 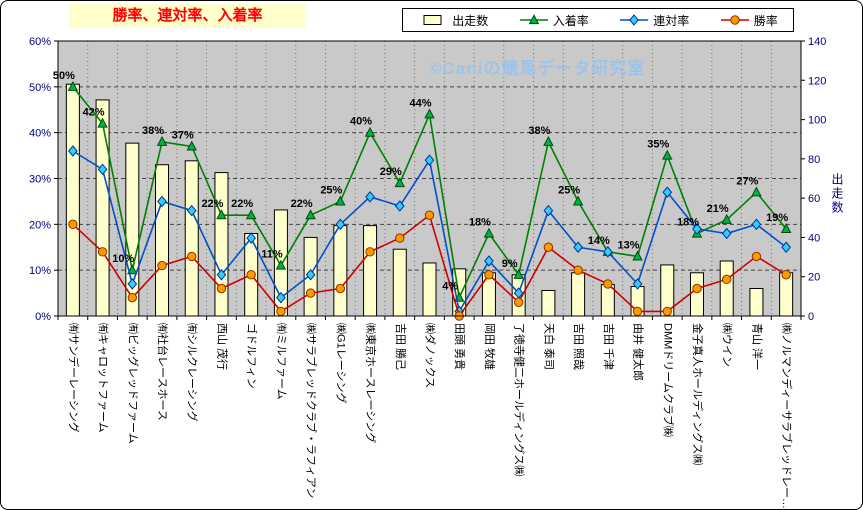 I want to click on legend-item-win-rate: 勝率, so click(x=749, y=20).